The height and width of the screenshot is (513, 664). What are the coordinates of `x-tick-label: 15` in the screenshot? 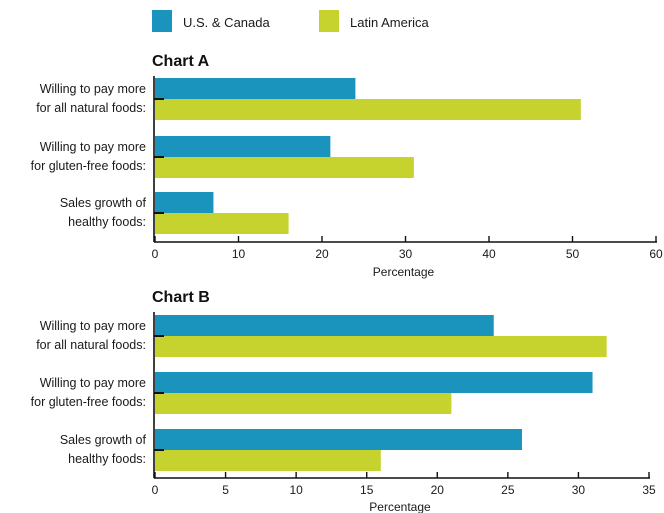 It's located at (367, 490).